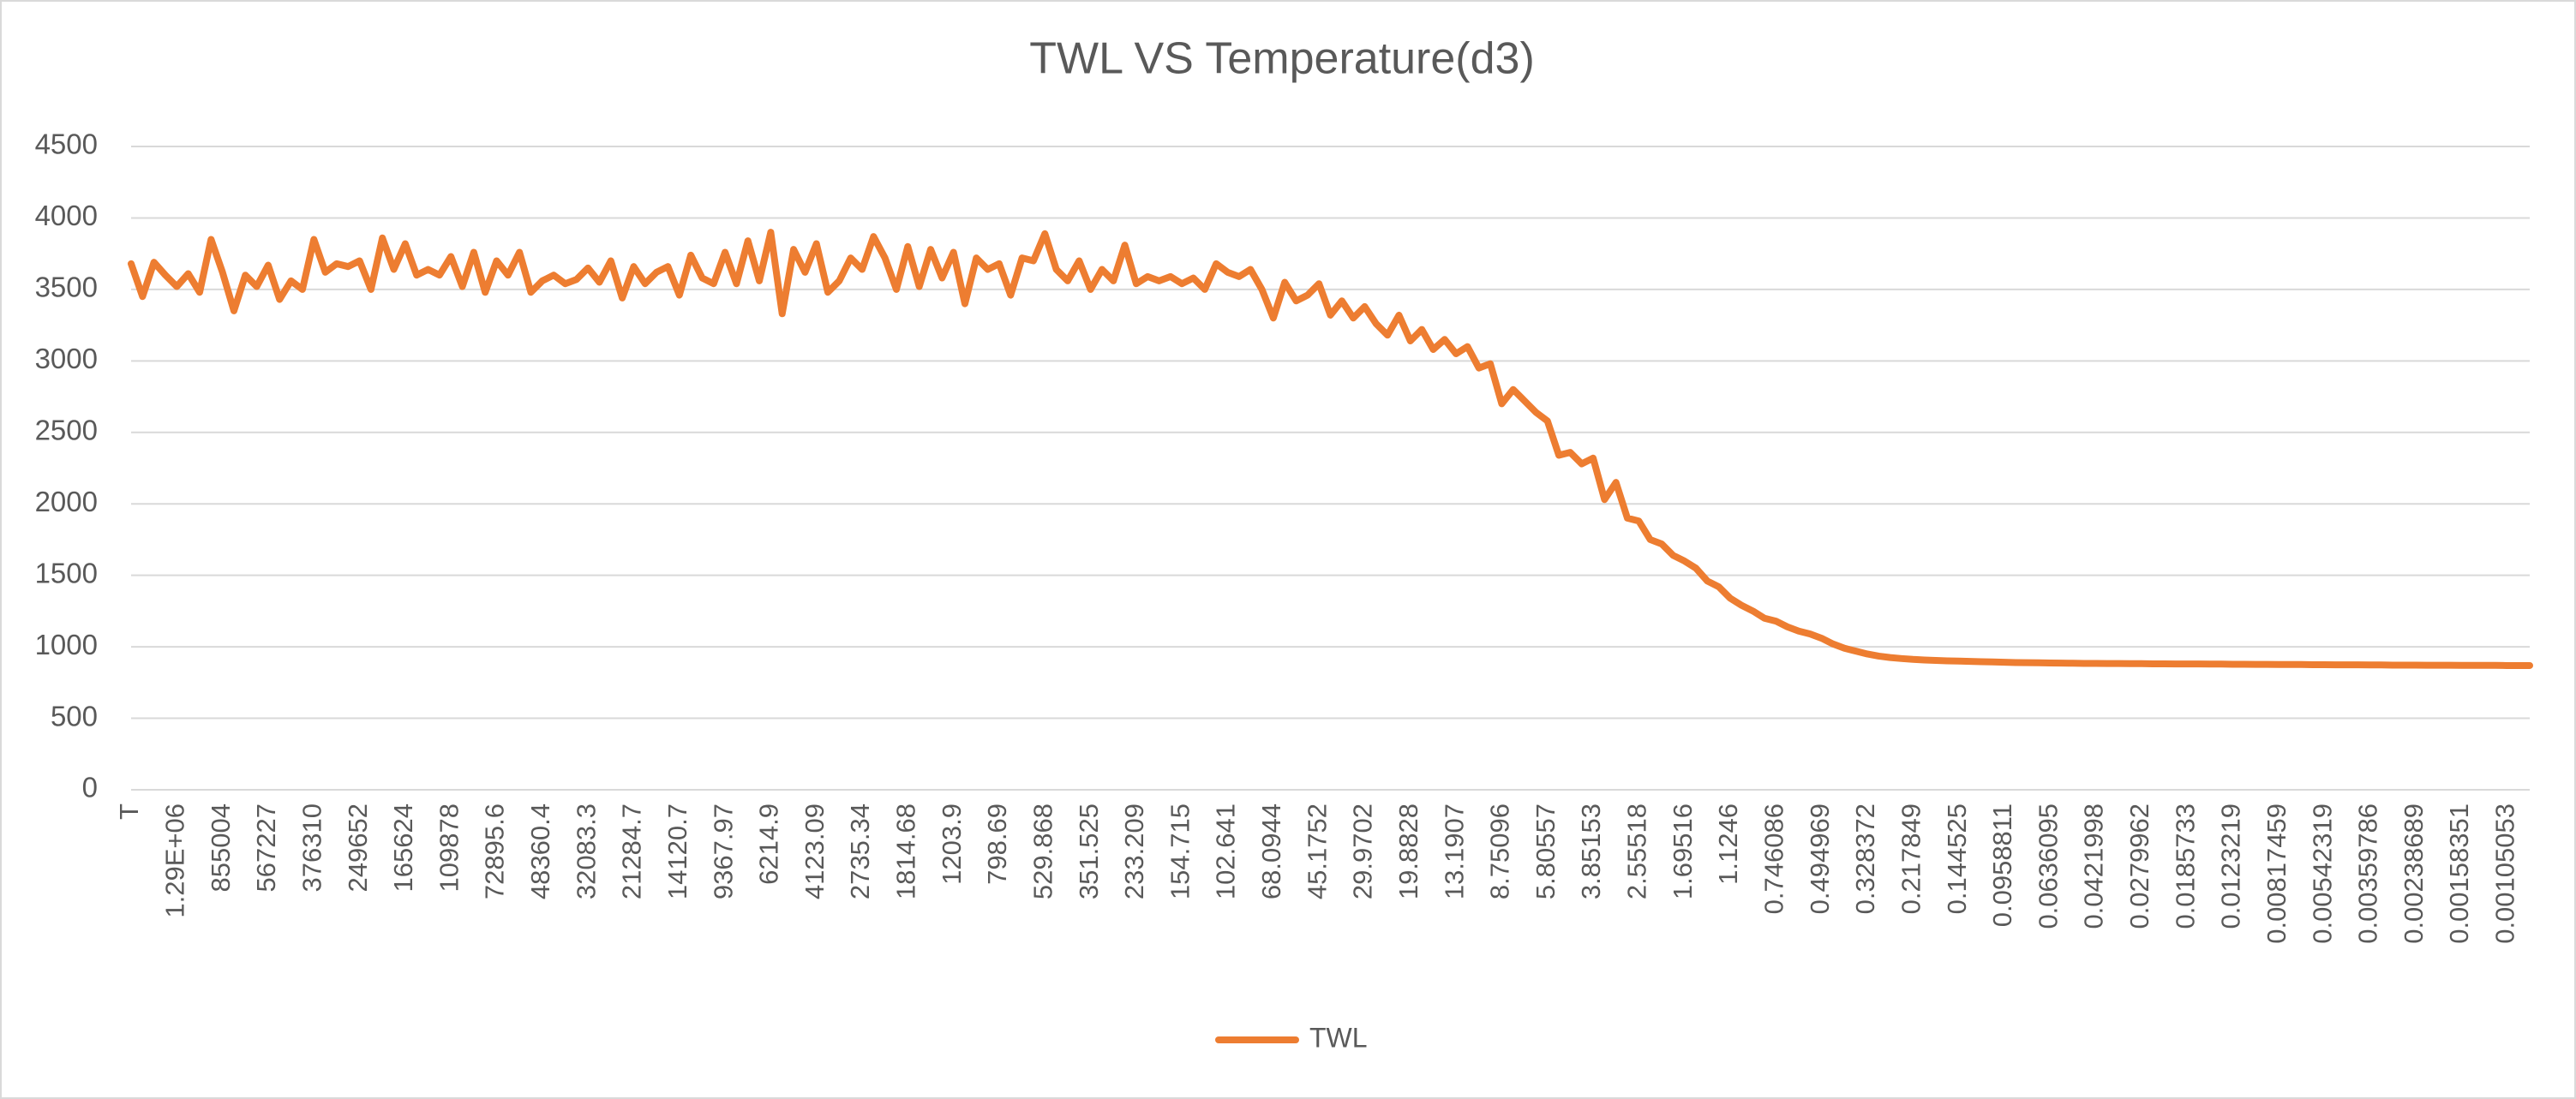 This screenshot has width=2576, height=1099. I want to click on x-tick-label: 2.55518, so click(1637, 851).